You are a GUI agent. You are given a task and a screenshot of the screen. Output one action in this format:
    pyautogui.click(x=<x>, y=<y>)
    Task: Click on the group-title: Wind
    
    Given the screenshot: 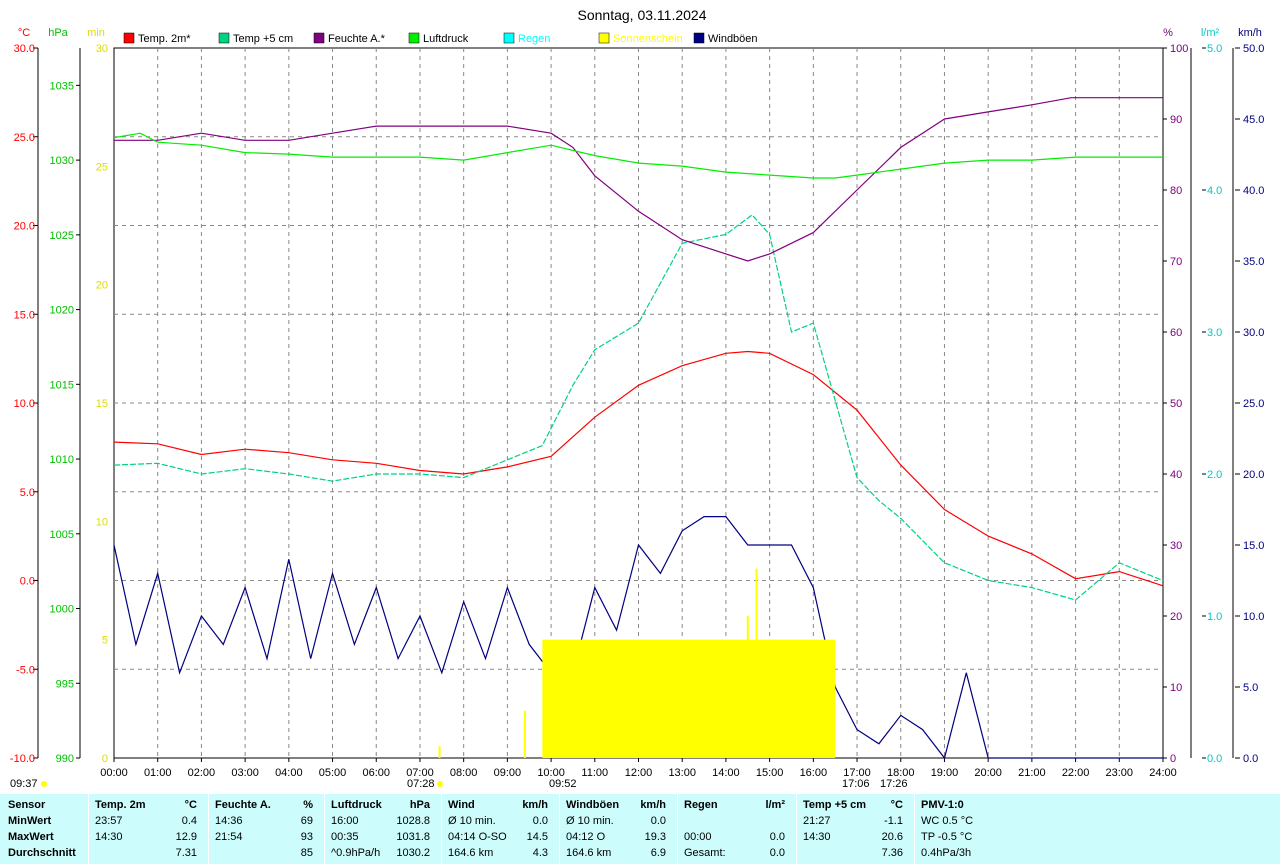 What is the action you would take?
    pyautogui.click(x=461, y=805)
    